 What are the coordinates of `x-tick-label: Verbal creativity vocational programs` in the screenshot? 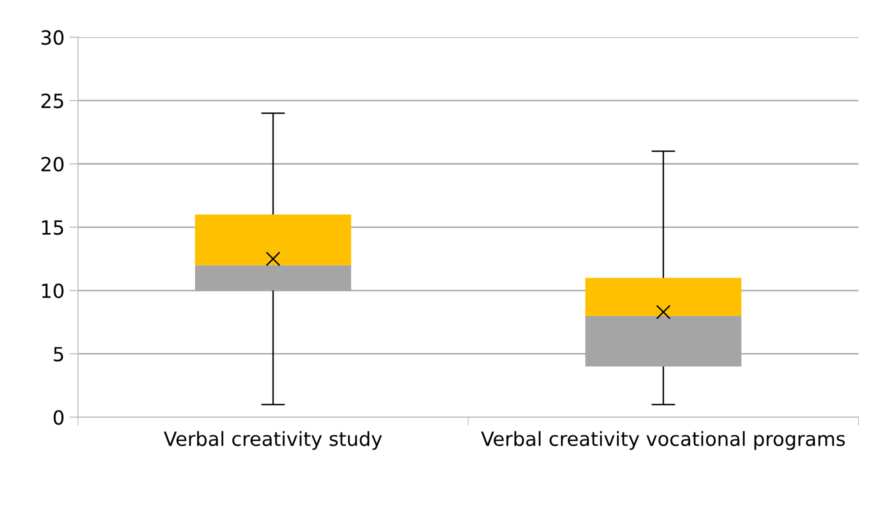 It's located at (663, 440).